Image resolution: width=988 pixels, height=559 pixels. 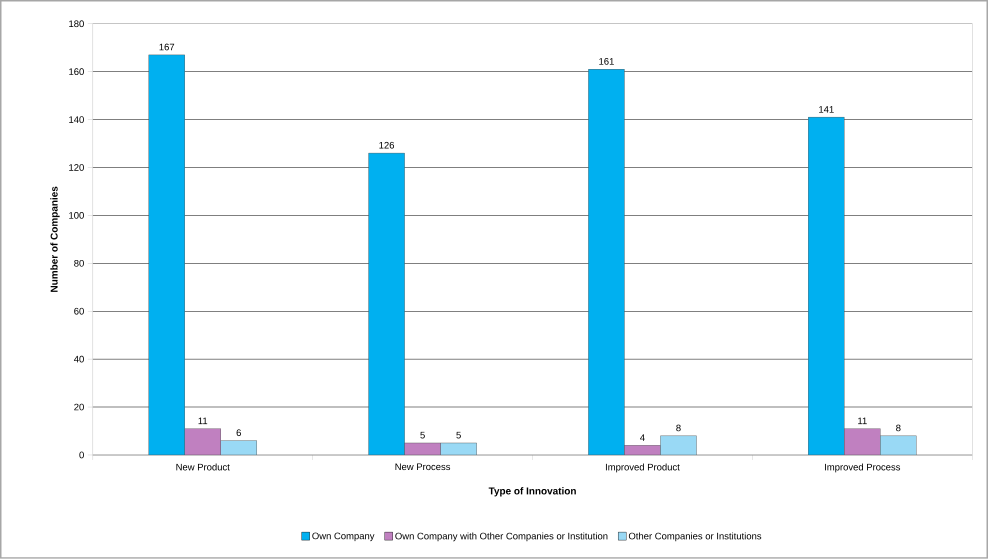 What do you see at coordinates (386, 145) in the screenshot?
I see `data-label: 126` at bounding box center [386, 145].